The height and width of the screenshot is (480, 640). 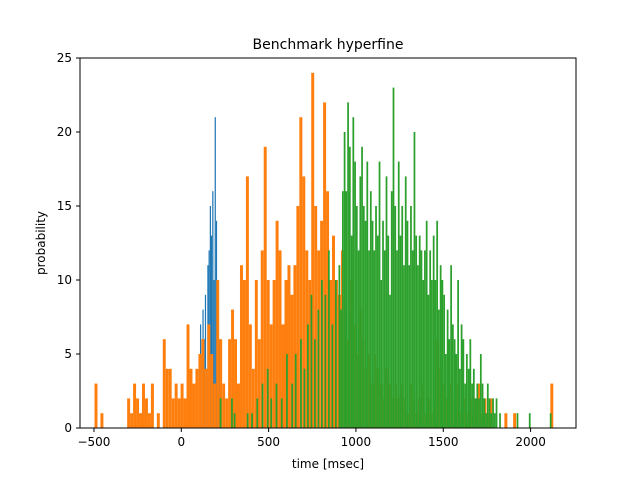 I want to click on x-tick-label: 500, so click(x=268, y=442).